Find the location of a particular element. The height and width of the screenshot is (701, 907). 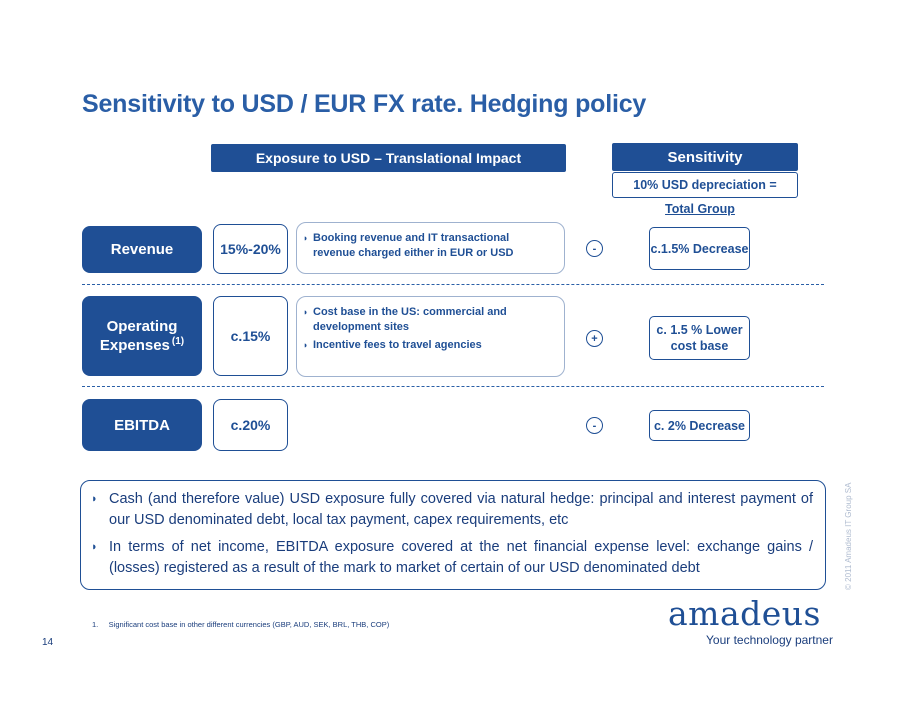

pct-operating-expenses: c.15% is located at coordinates (250, 336).